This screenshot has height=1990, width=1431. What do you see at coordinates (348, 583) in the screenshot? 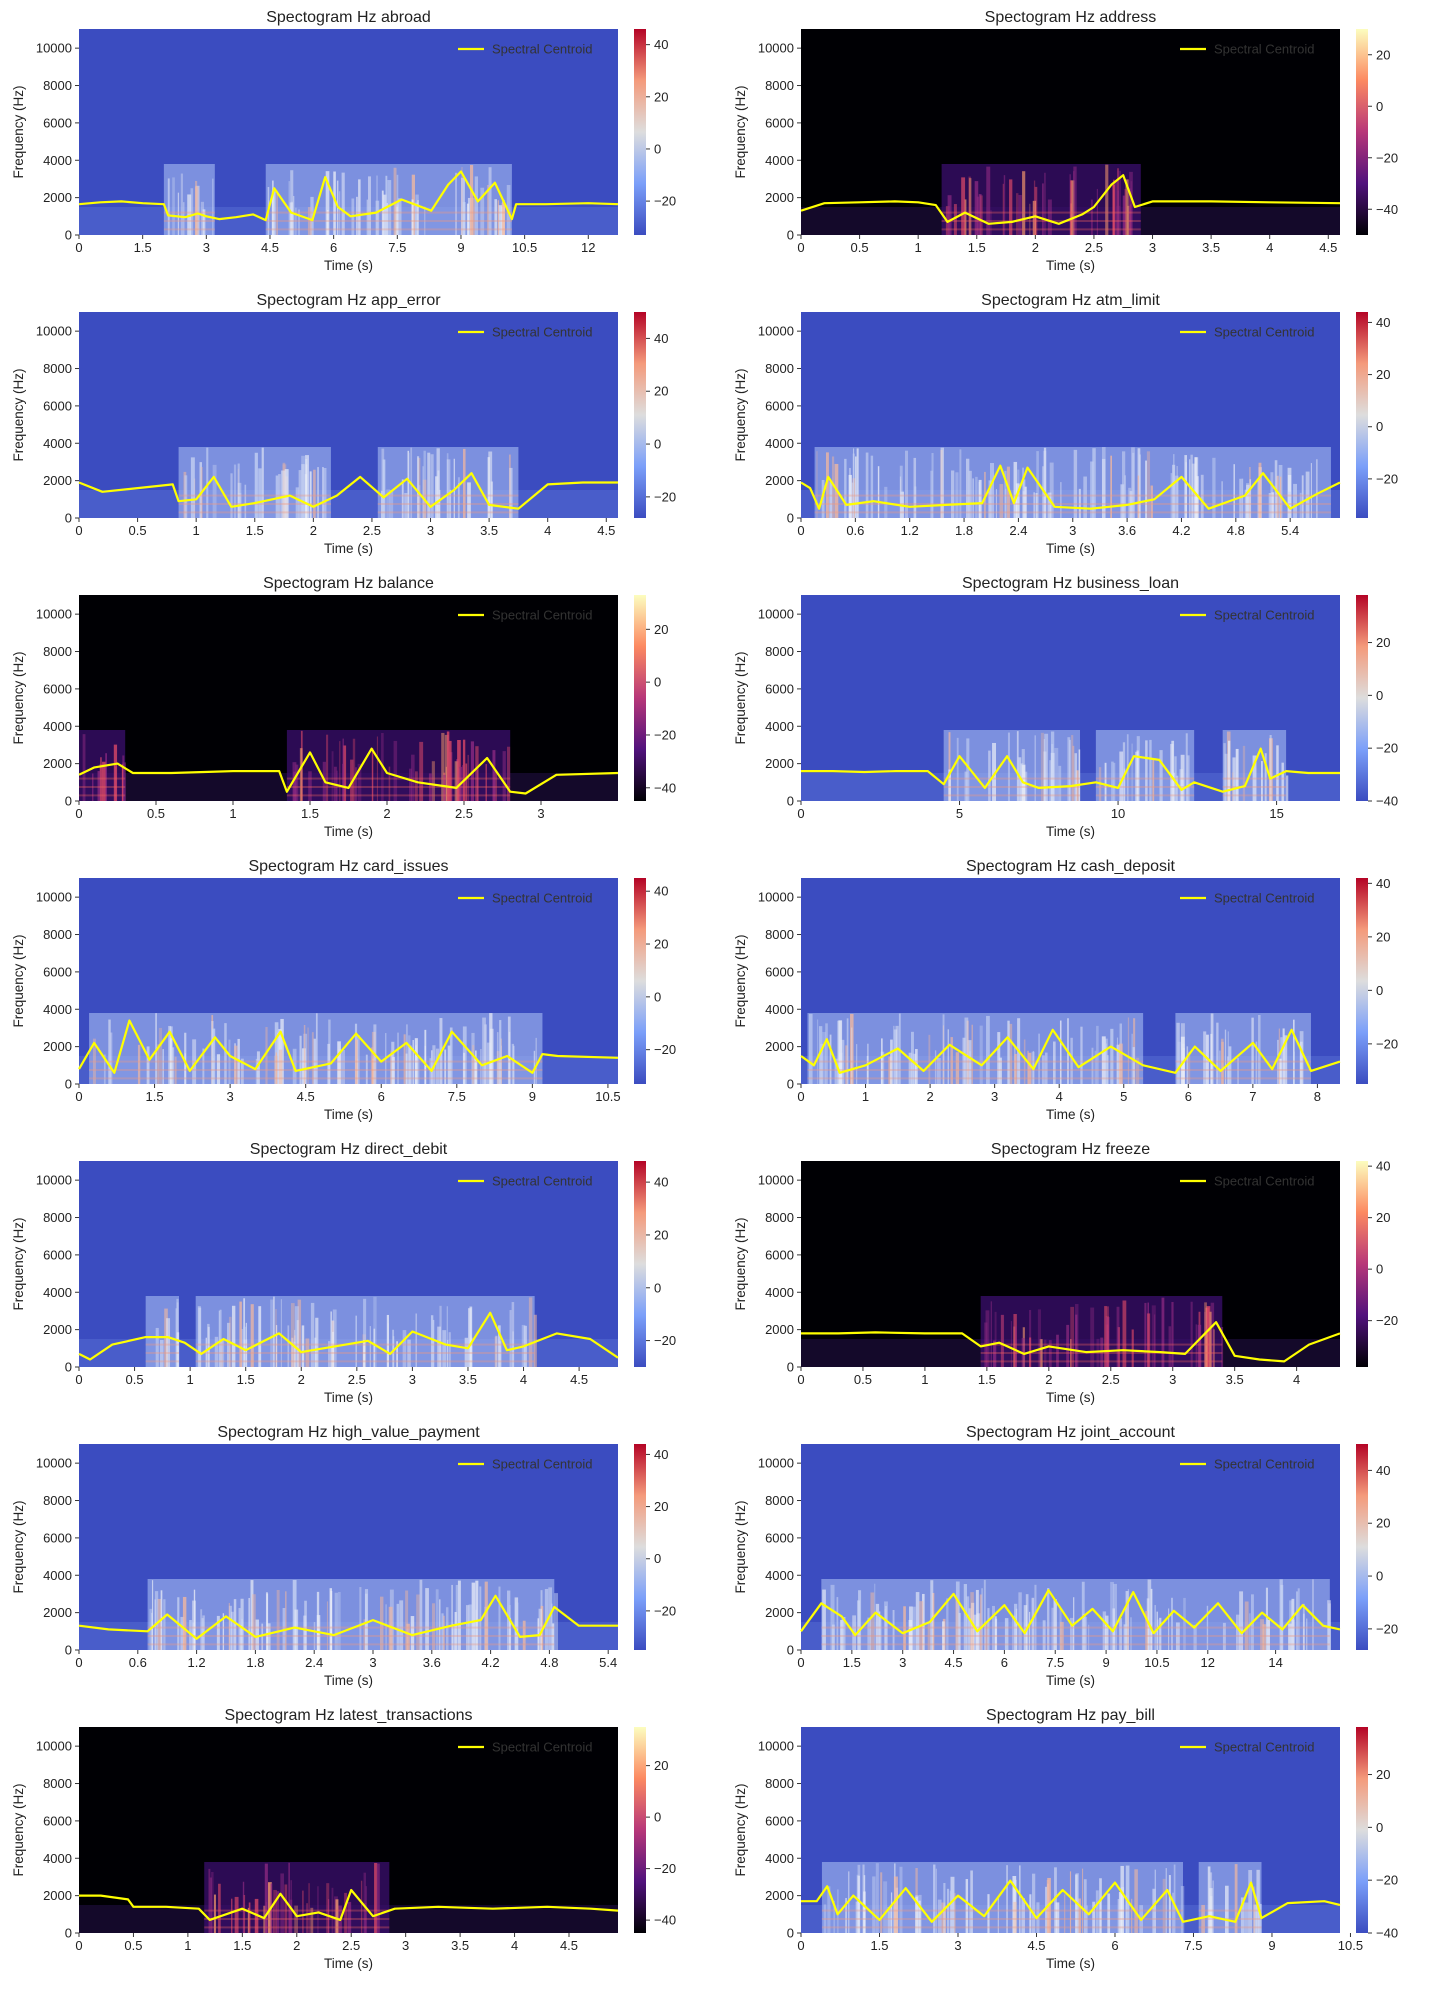
I see `chart-title: Spectogram Hz balance` at bounding box center [348, 583].